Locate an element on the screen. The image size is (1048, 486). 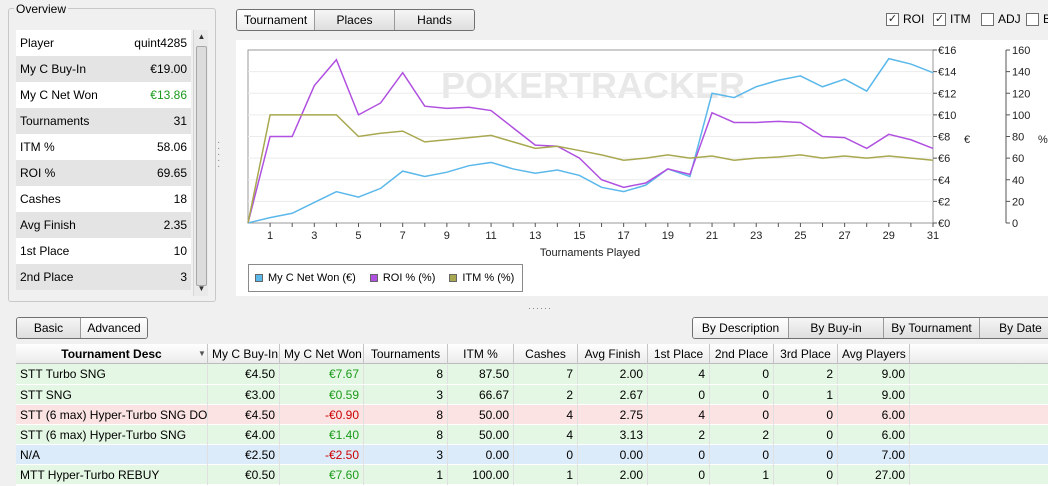
overview-stat-row: Tournaments 31 is located at coordinates (103, 121).